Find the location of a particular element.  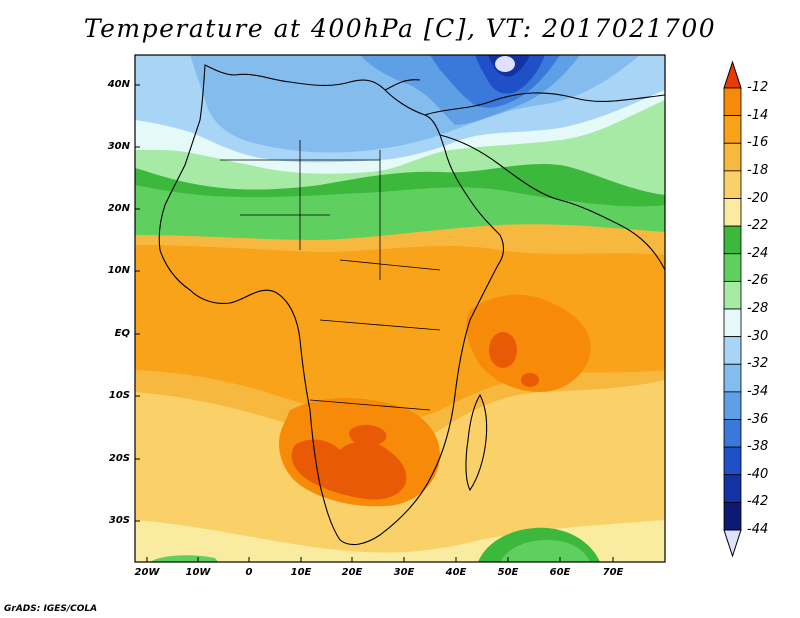

arabia-coast is located at coordinates (552, 202).